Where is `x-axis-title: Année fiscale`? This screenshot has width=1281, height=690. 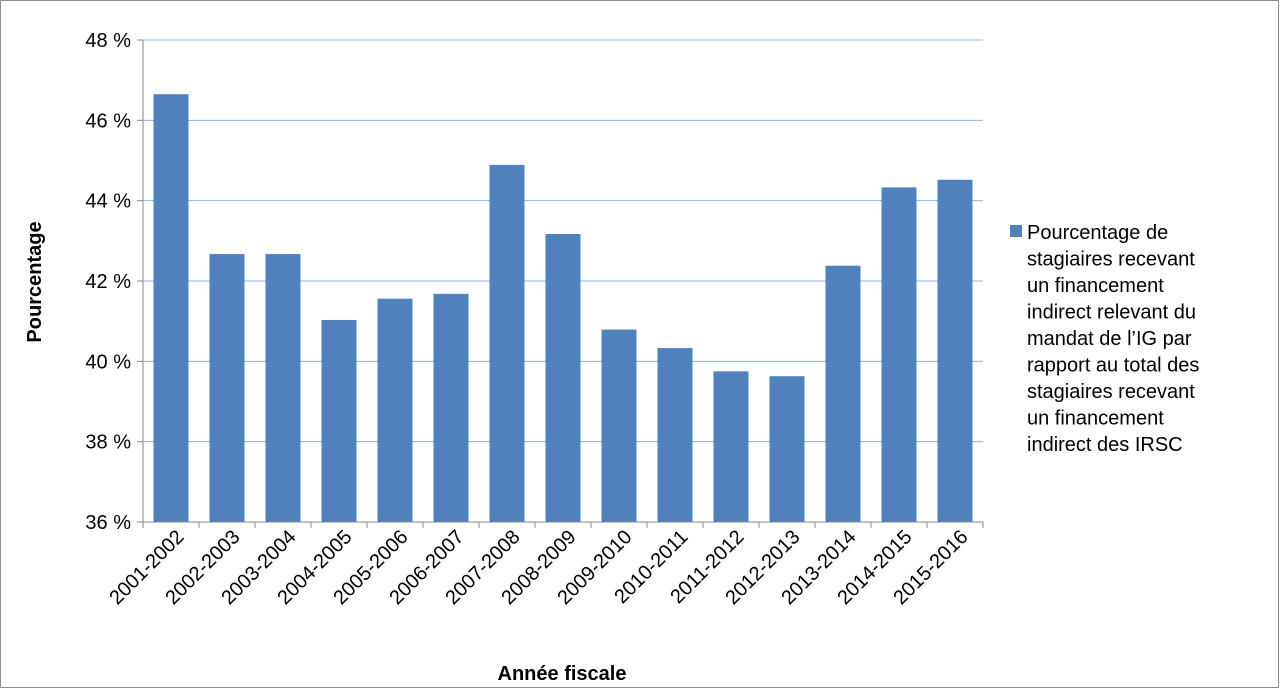
x-axis-title: Année fiscale is located at coordinates (562, 674).